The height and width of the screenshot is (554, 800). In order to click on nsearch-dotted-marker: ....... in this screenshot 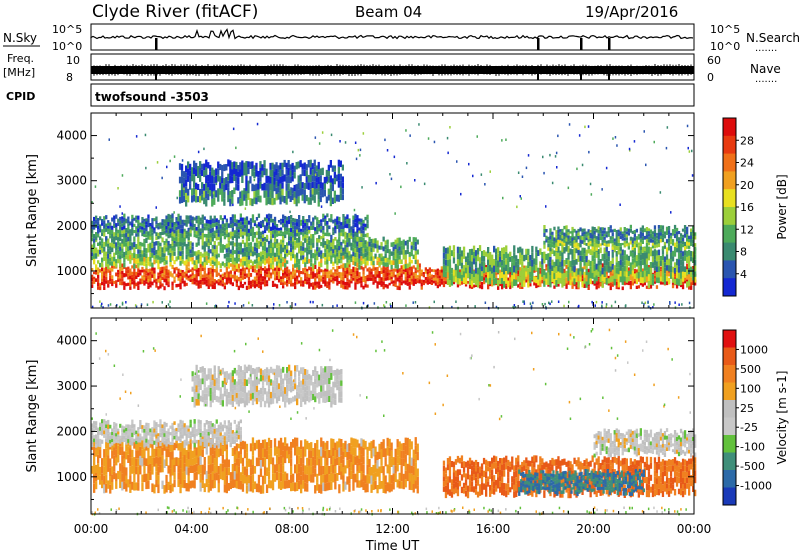, I will do `click(766, 48)`.